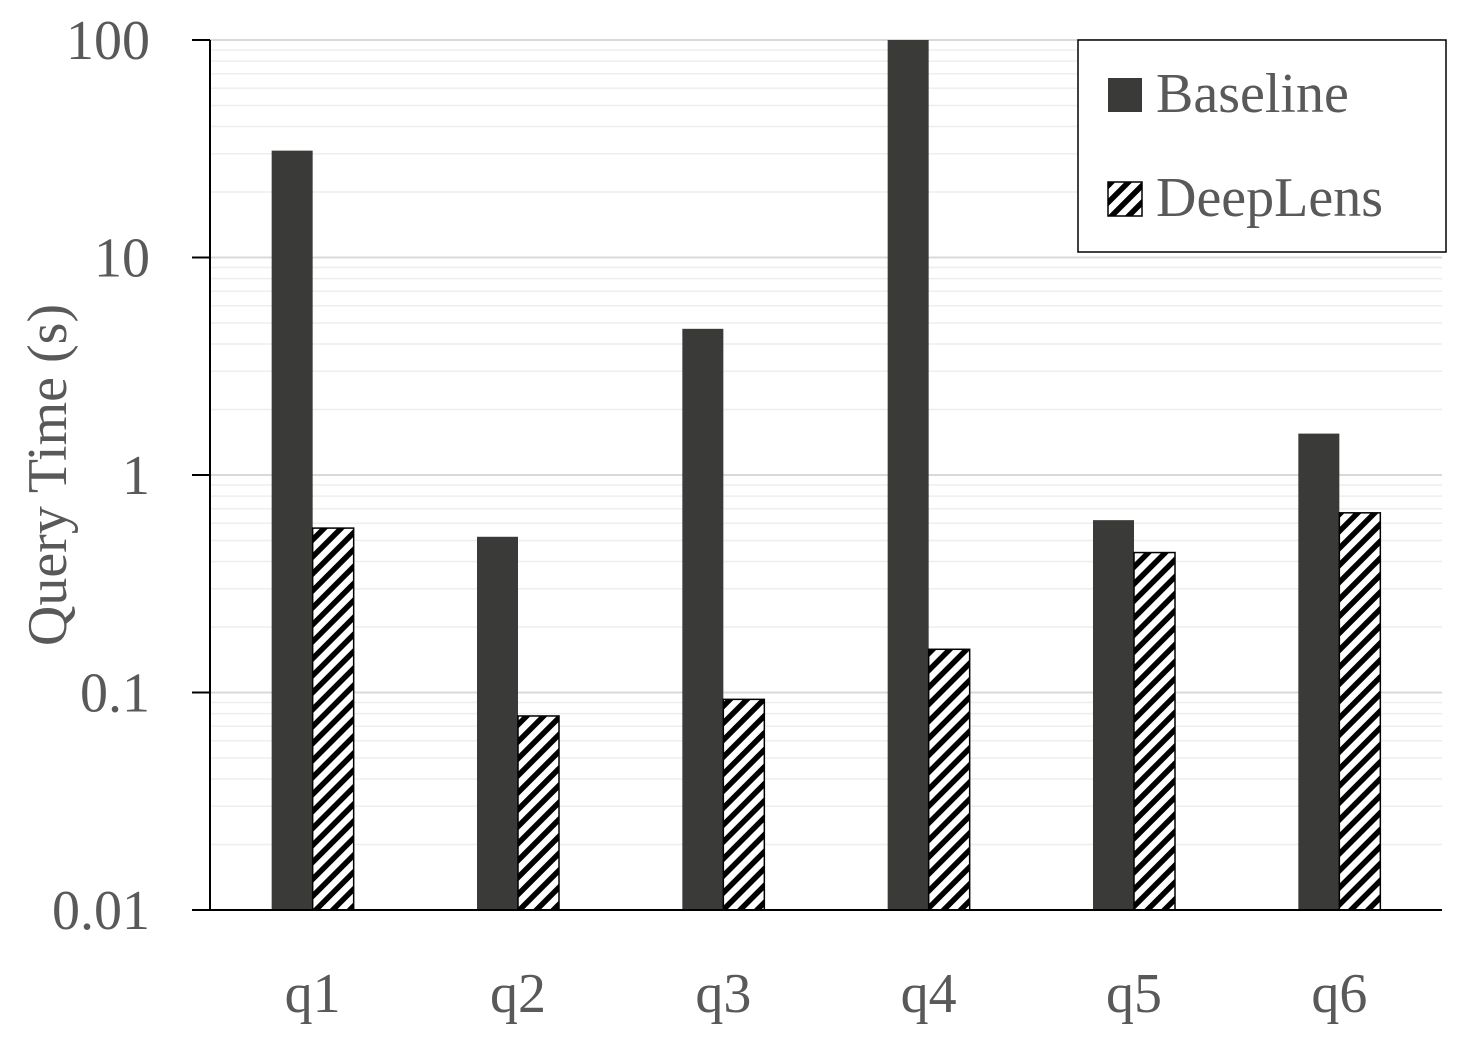  Describe the element at coordinates (48, 475) in the screenshot. I see `y-axis-title: Query Time (s)` at that location.